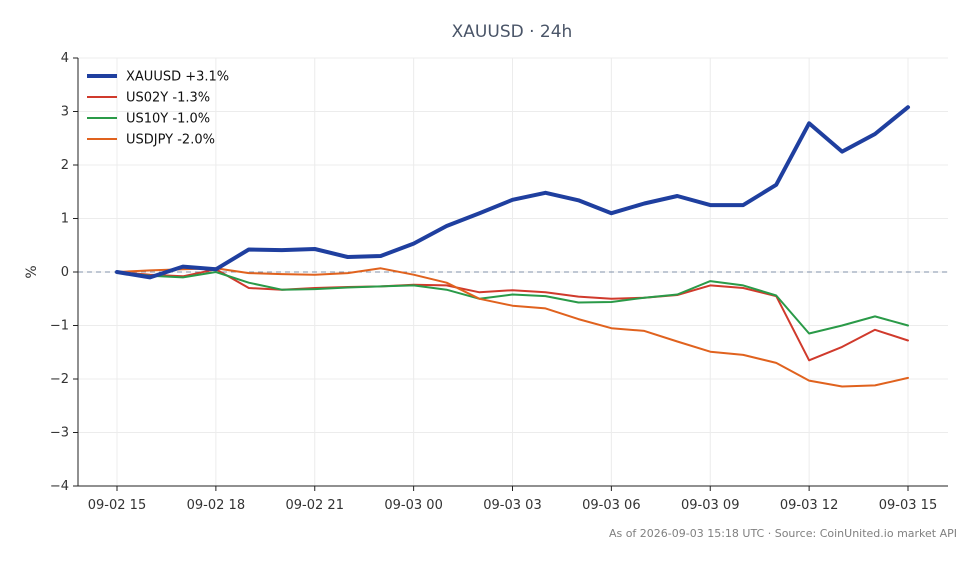 The height and width of the screenshot is (564, 980). I want to click on y-tick-label: −2, so click(59, 379).